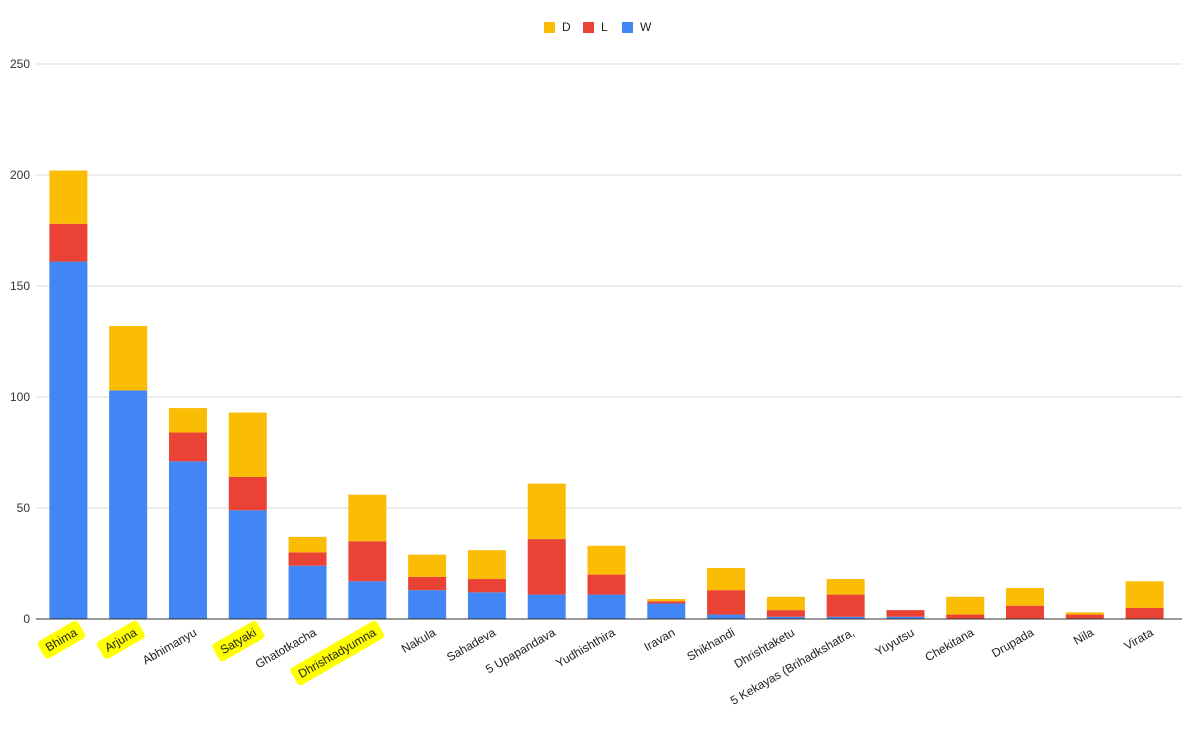  Describe the element at coordinates (666, 611) in the screenshot. I see `bar-iravan-w` at that location.